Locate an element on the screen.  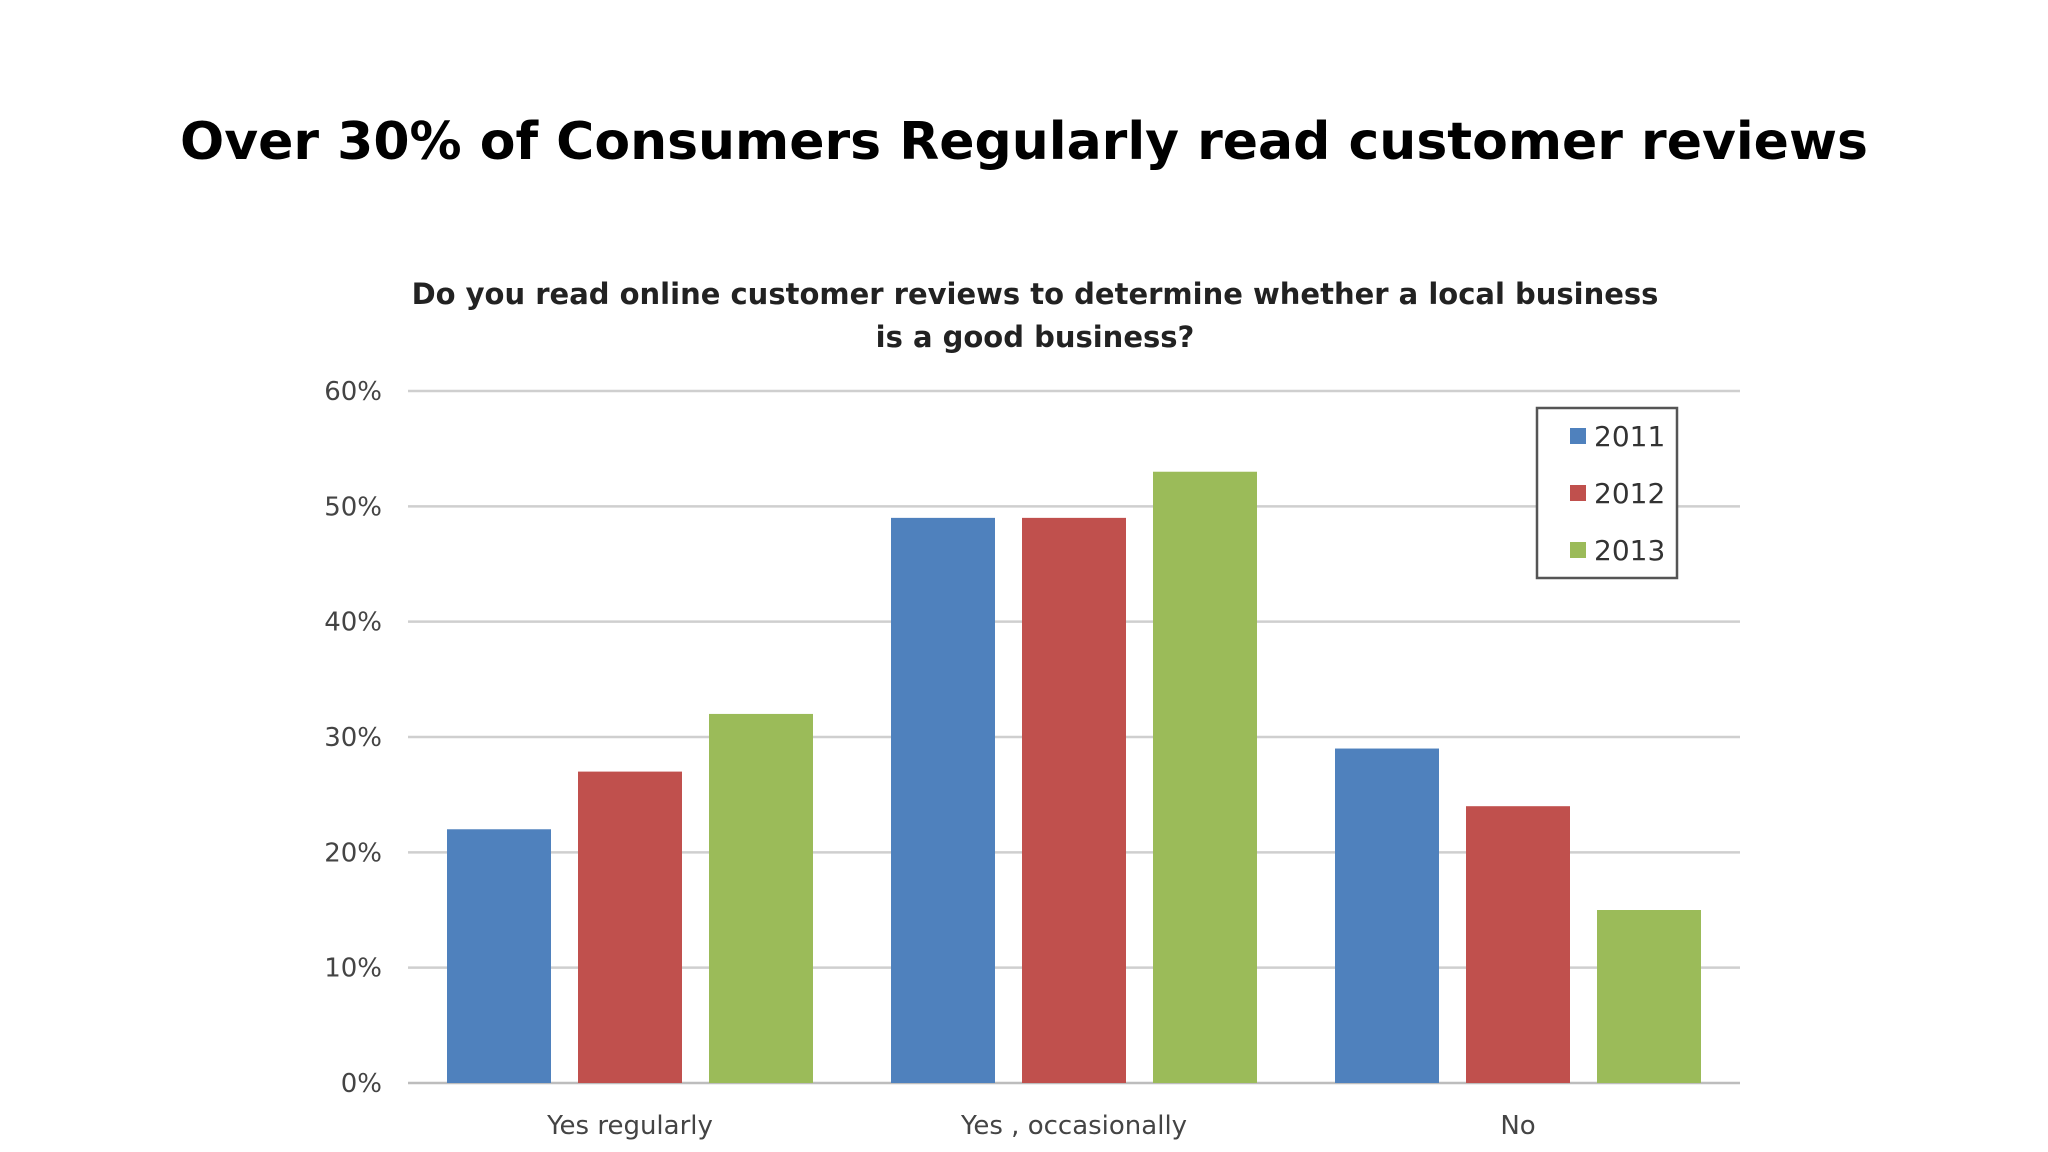
y-tick-label: 20% is located at coordinates (353, 853).